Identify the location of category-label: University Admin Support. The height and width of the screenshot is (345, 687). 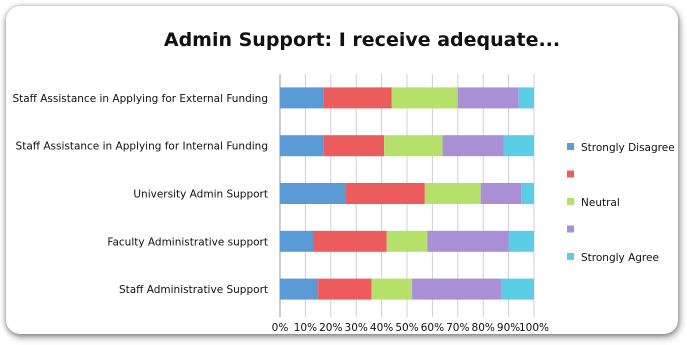
(200, 195).